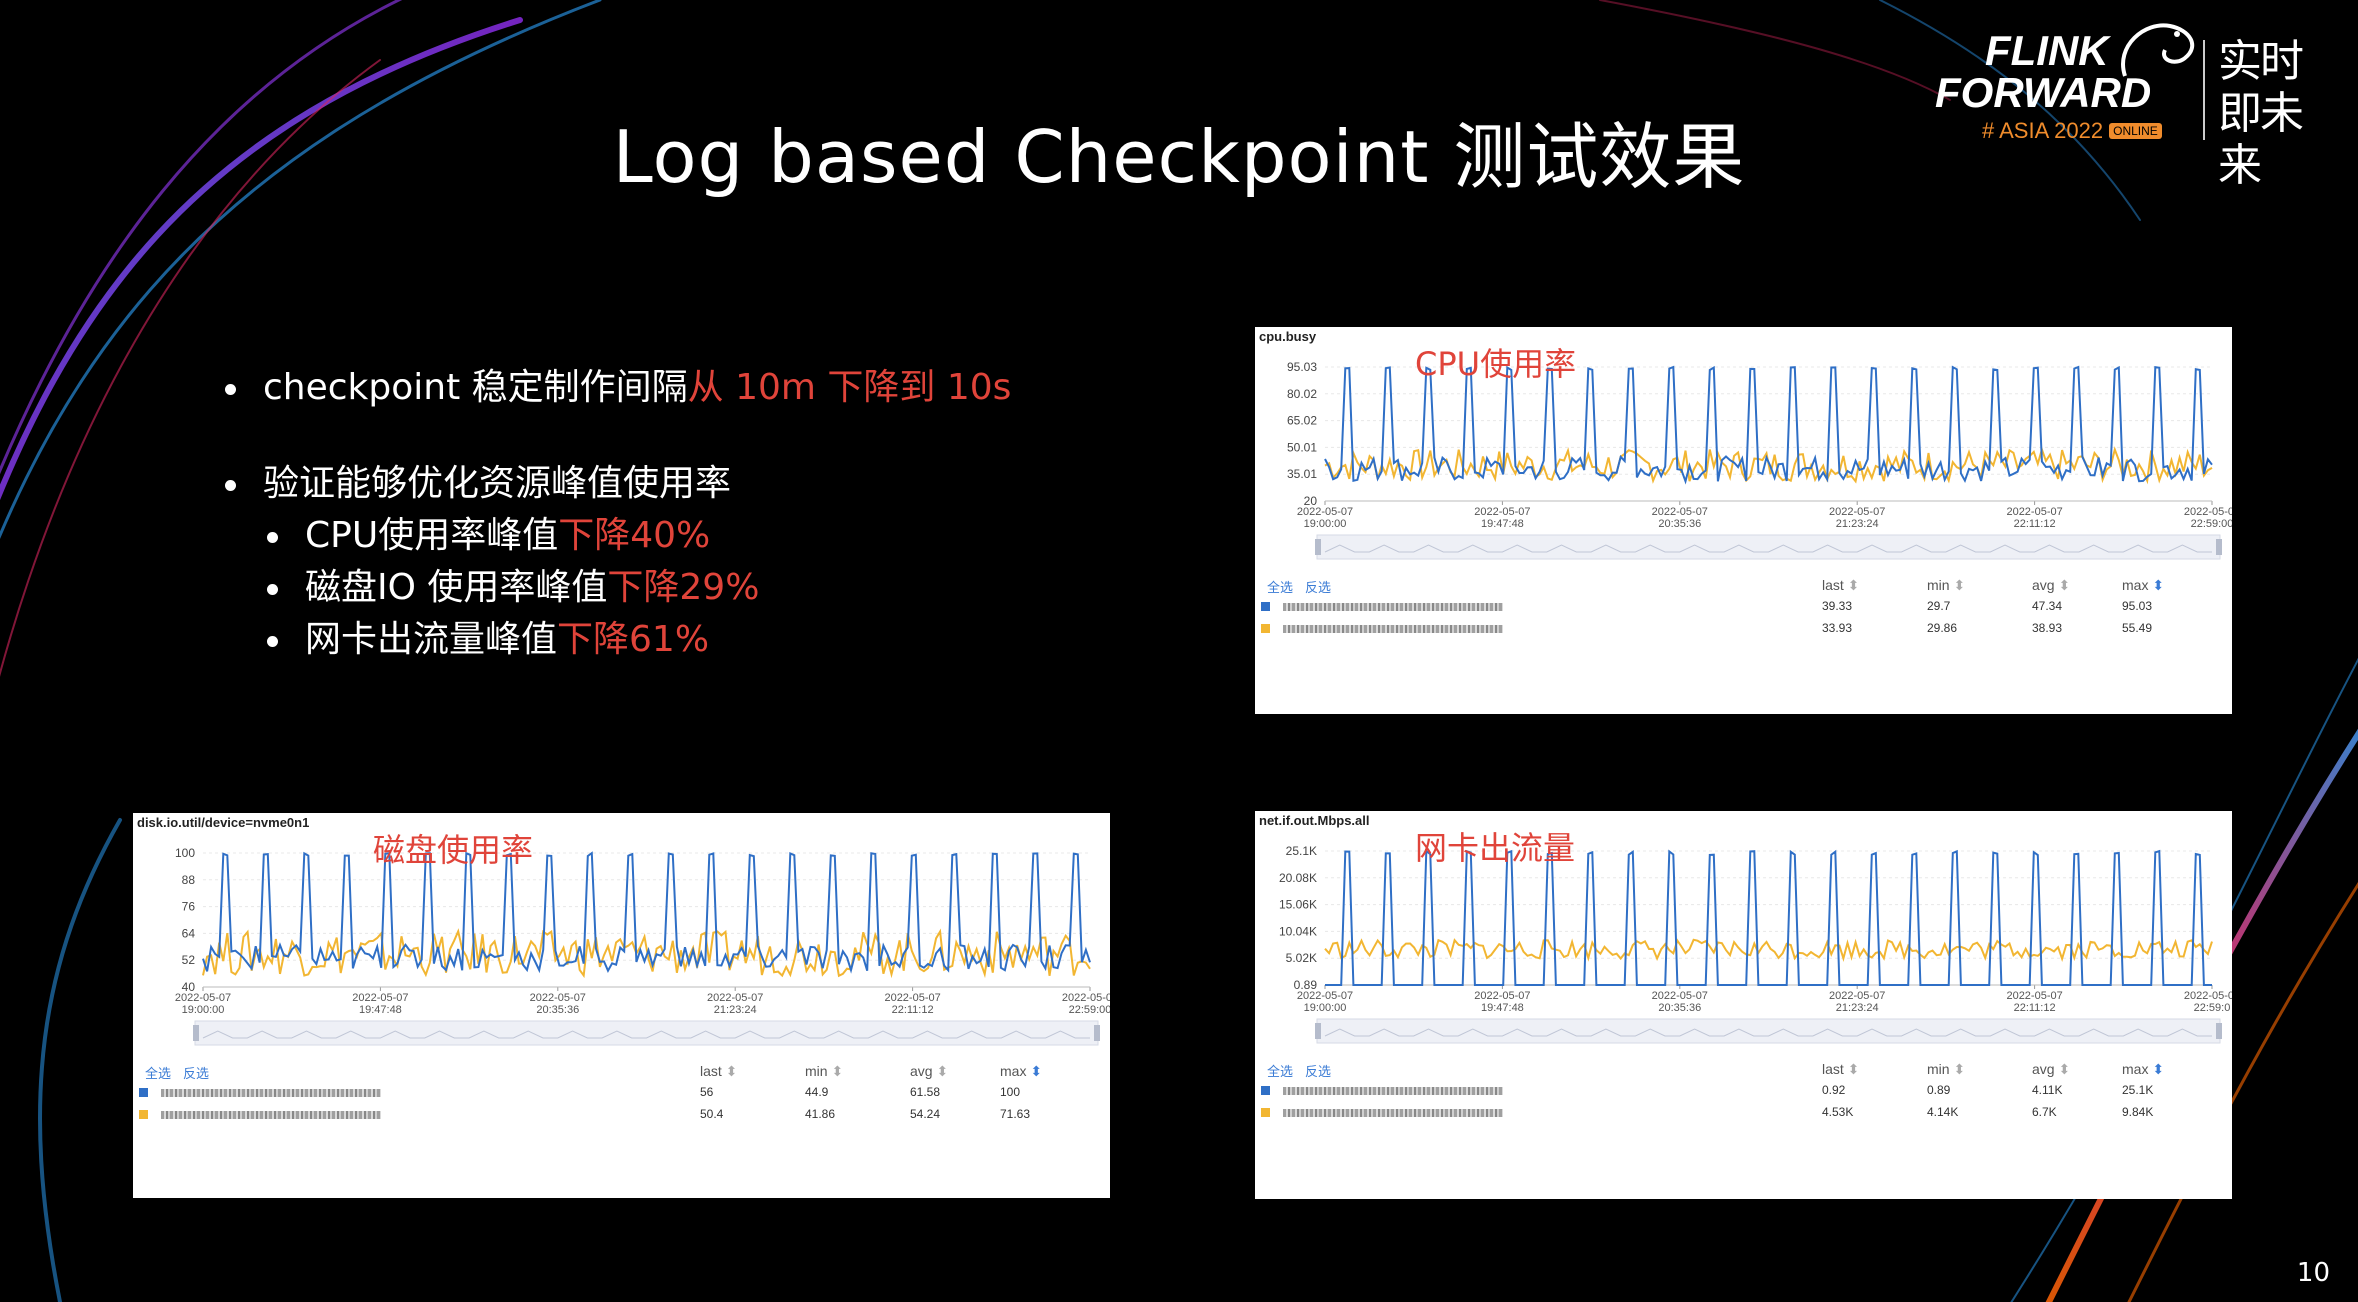 The height and width of the screenshot is (1302, 2358). What do you see at coordinates (1942, 628) in the screenshot?
I see `legend-value-min: 29.86` at bounding box center [1942, 628].